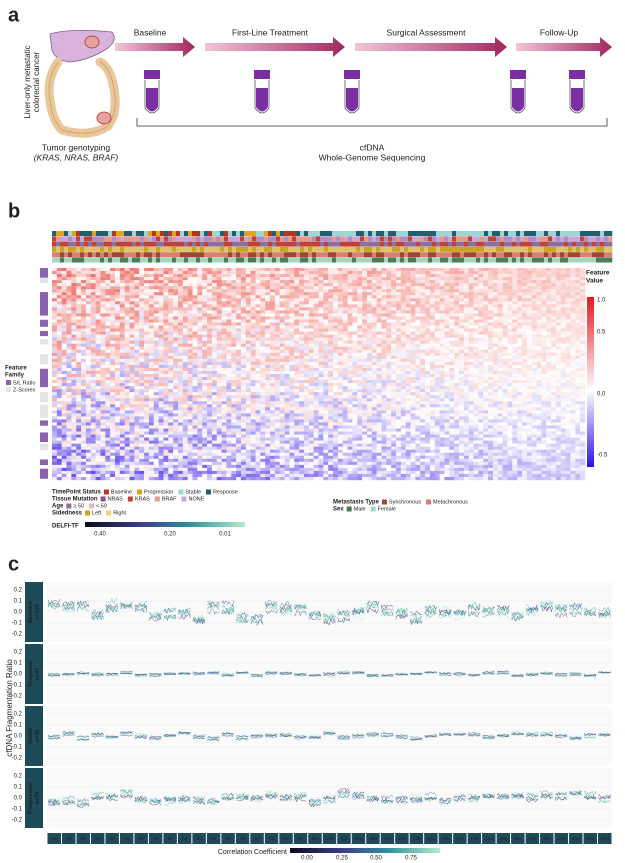 This screenshot has height=863, width=625. I want to click on tube-cap, so click(262, 74).